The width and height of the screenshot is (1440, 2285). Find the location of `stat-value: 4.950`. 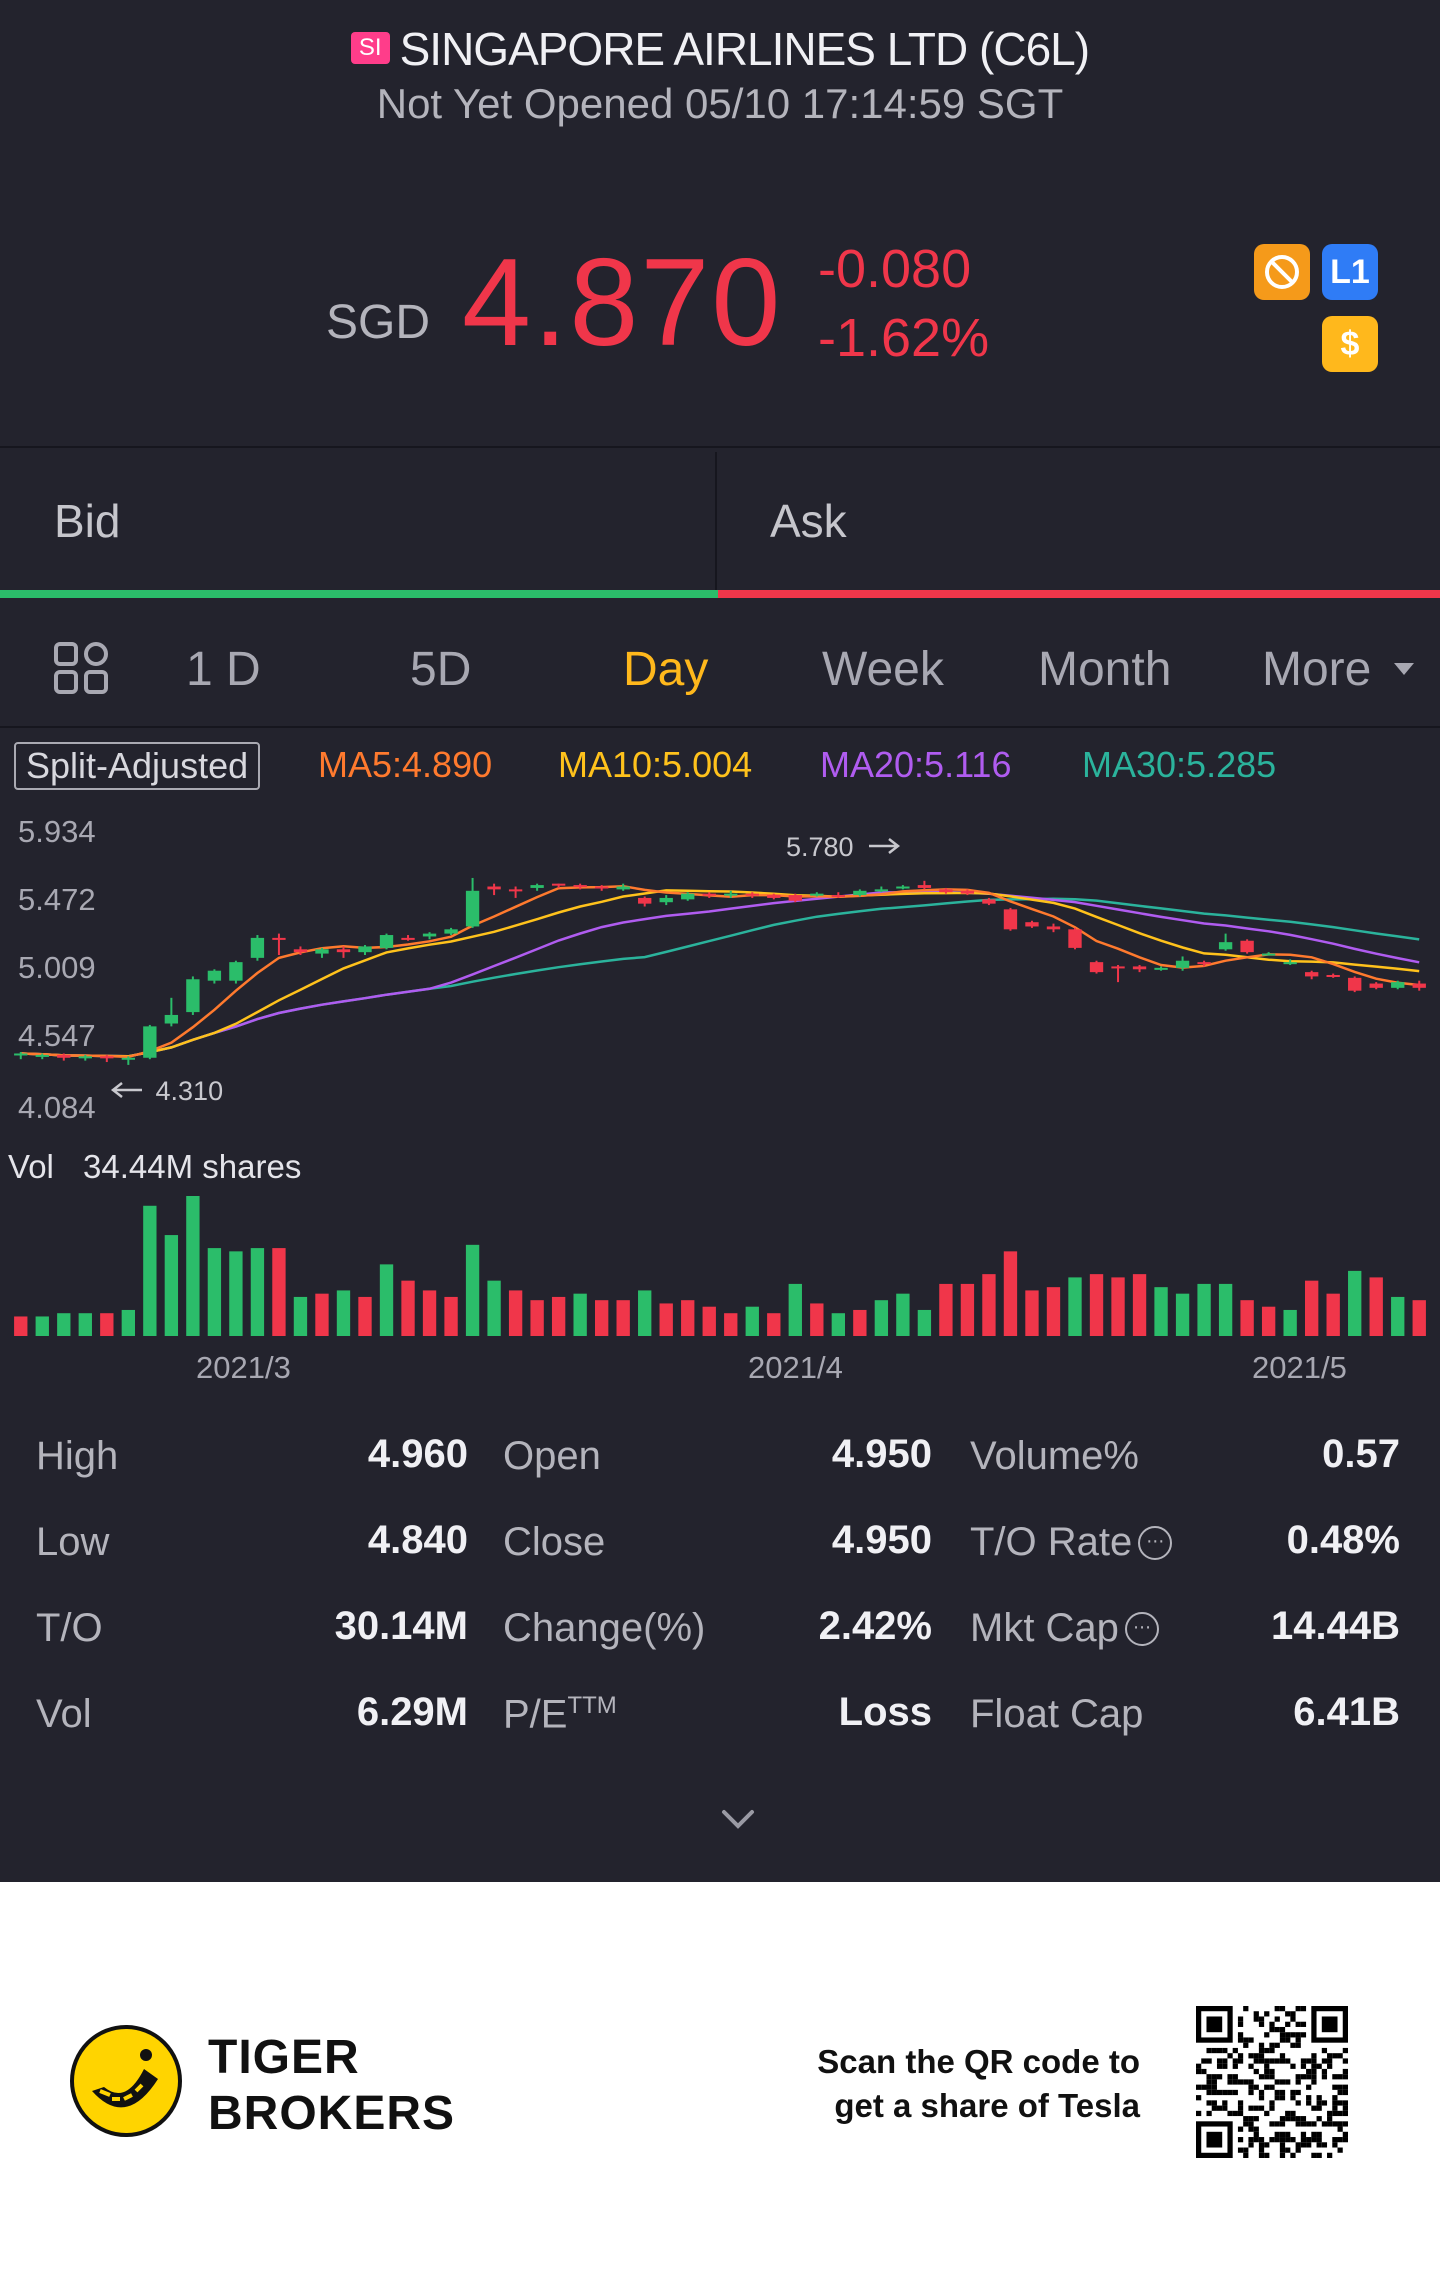

stat-value: 4.950 is located at coordinates (881, 1454).